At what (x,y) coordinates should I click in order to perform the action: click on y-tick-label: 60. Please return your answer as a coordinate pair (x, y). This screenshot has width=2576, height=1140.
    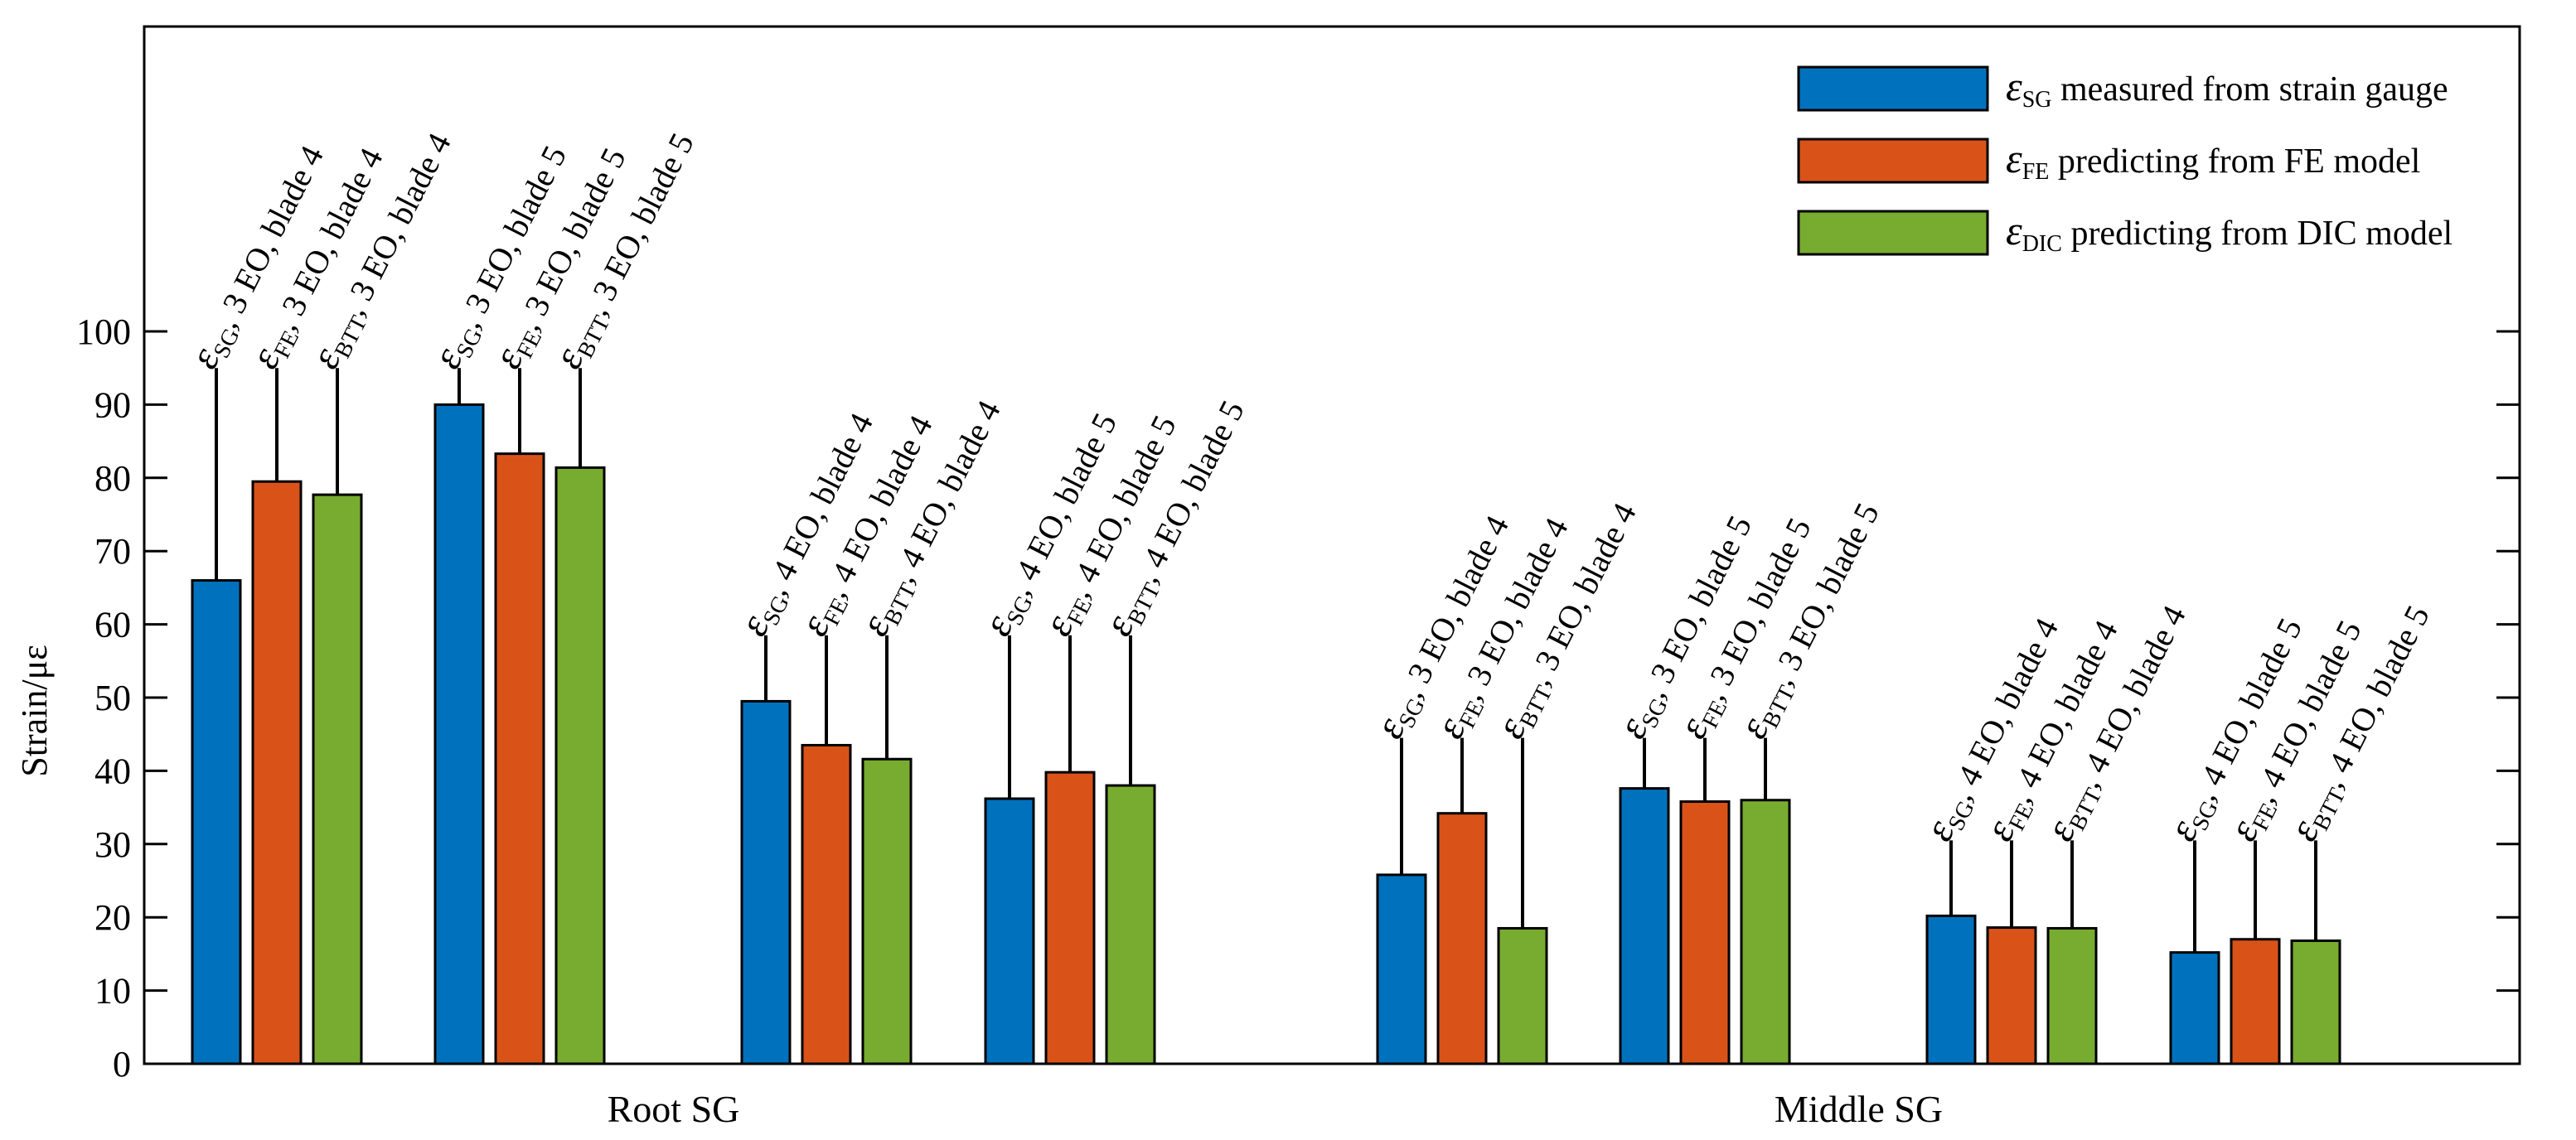
    Looking at the image, I should click on (112, 625).